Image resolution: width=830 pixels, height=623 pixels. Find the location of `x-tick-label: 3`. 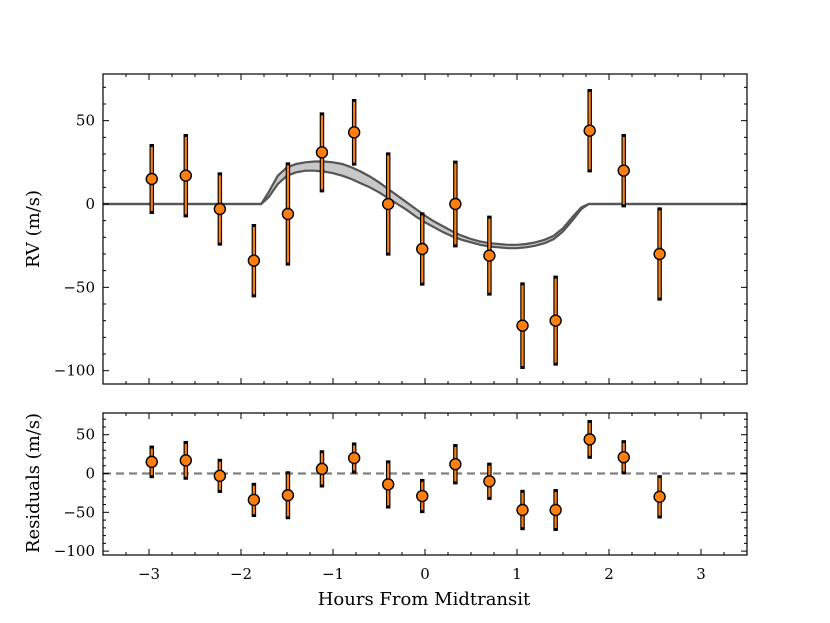

x-tick-label: 3 is located at coordinates (701, 574).